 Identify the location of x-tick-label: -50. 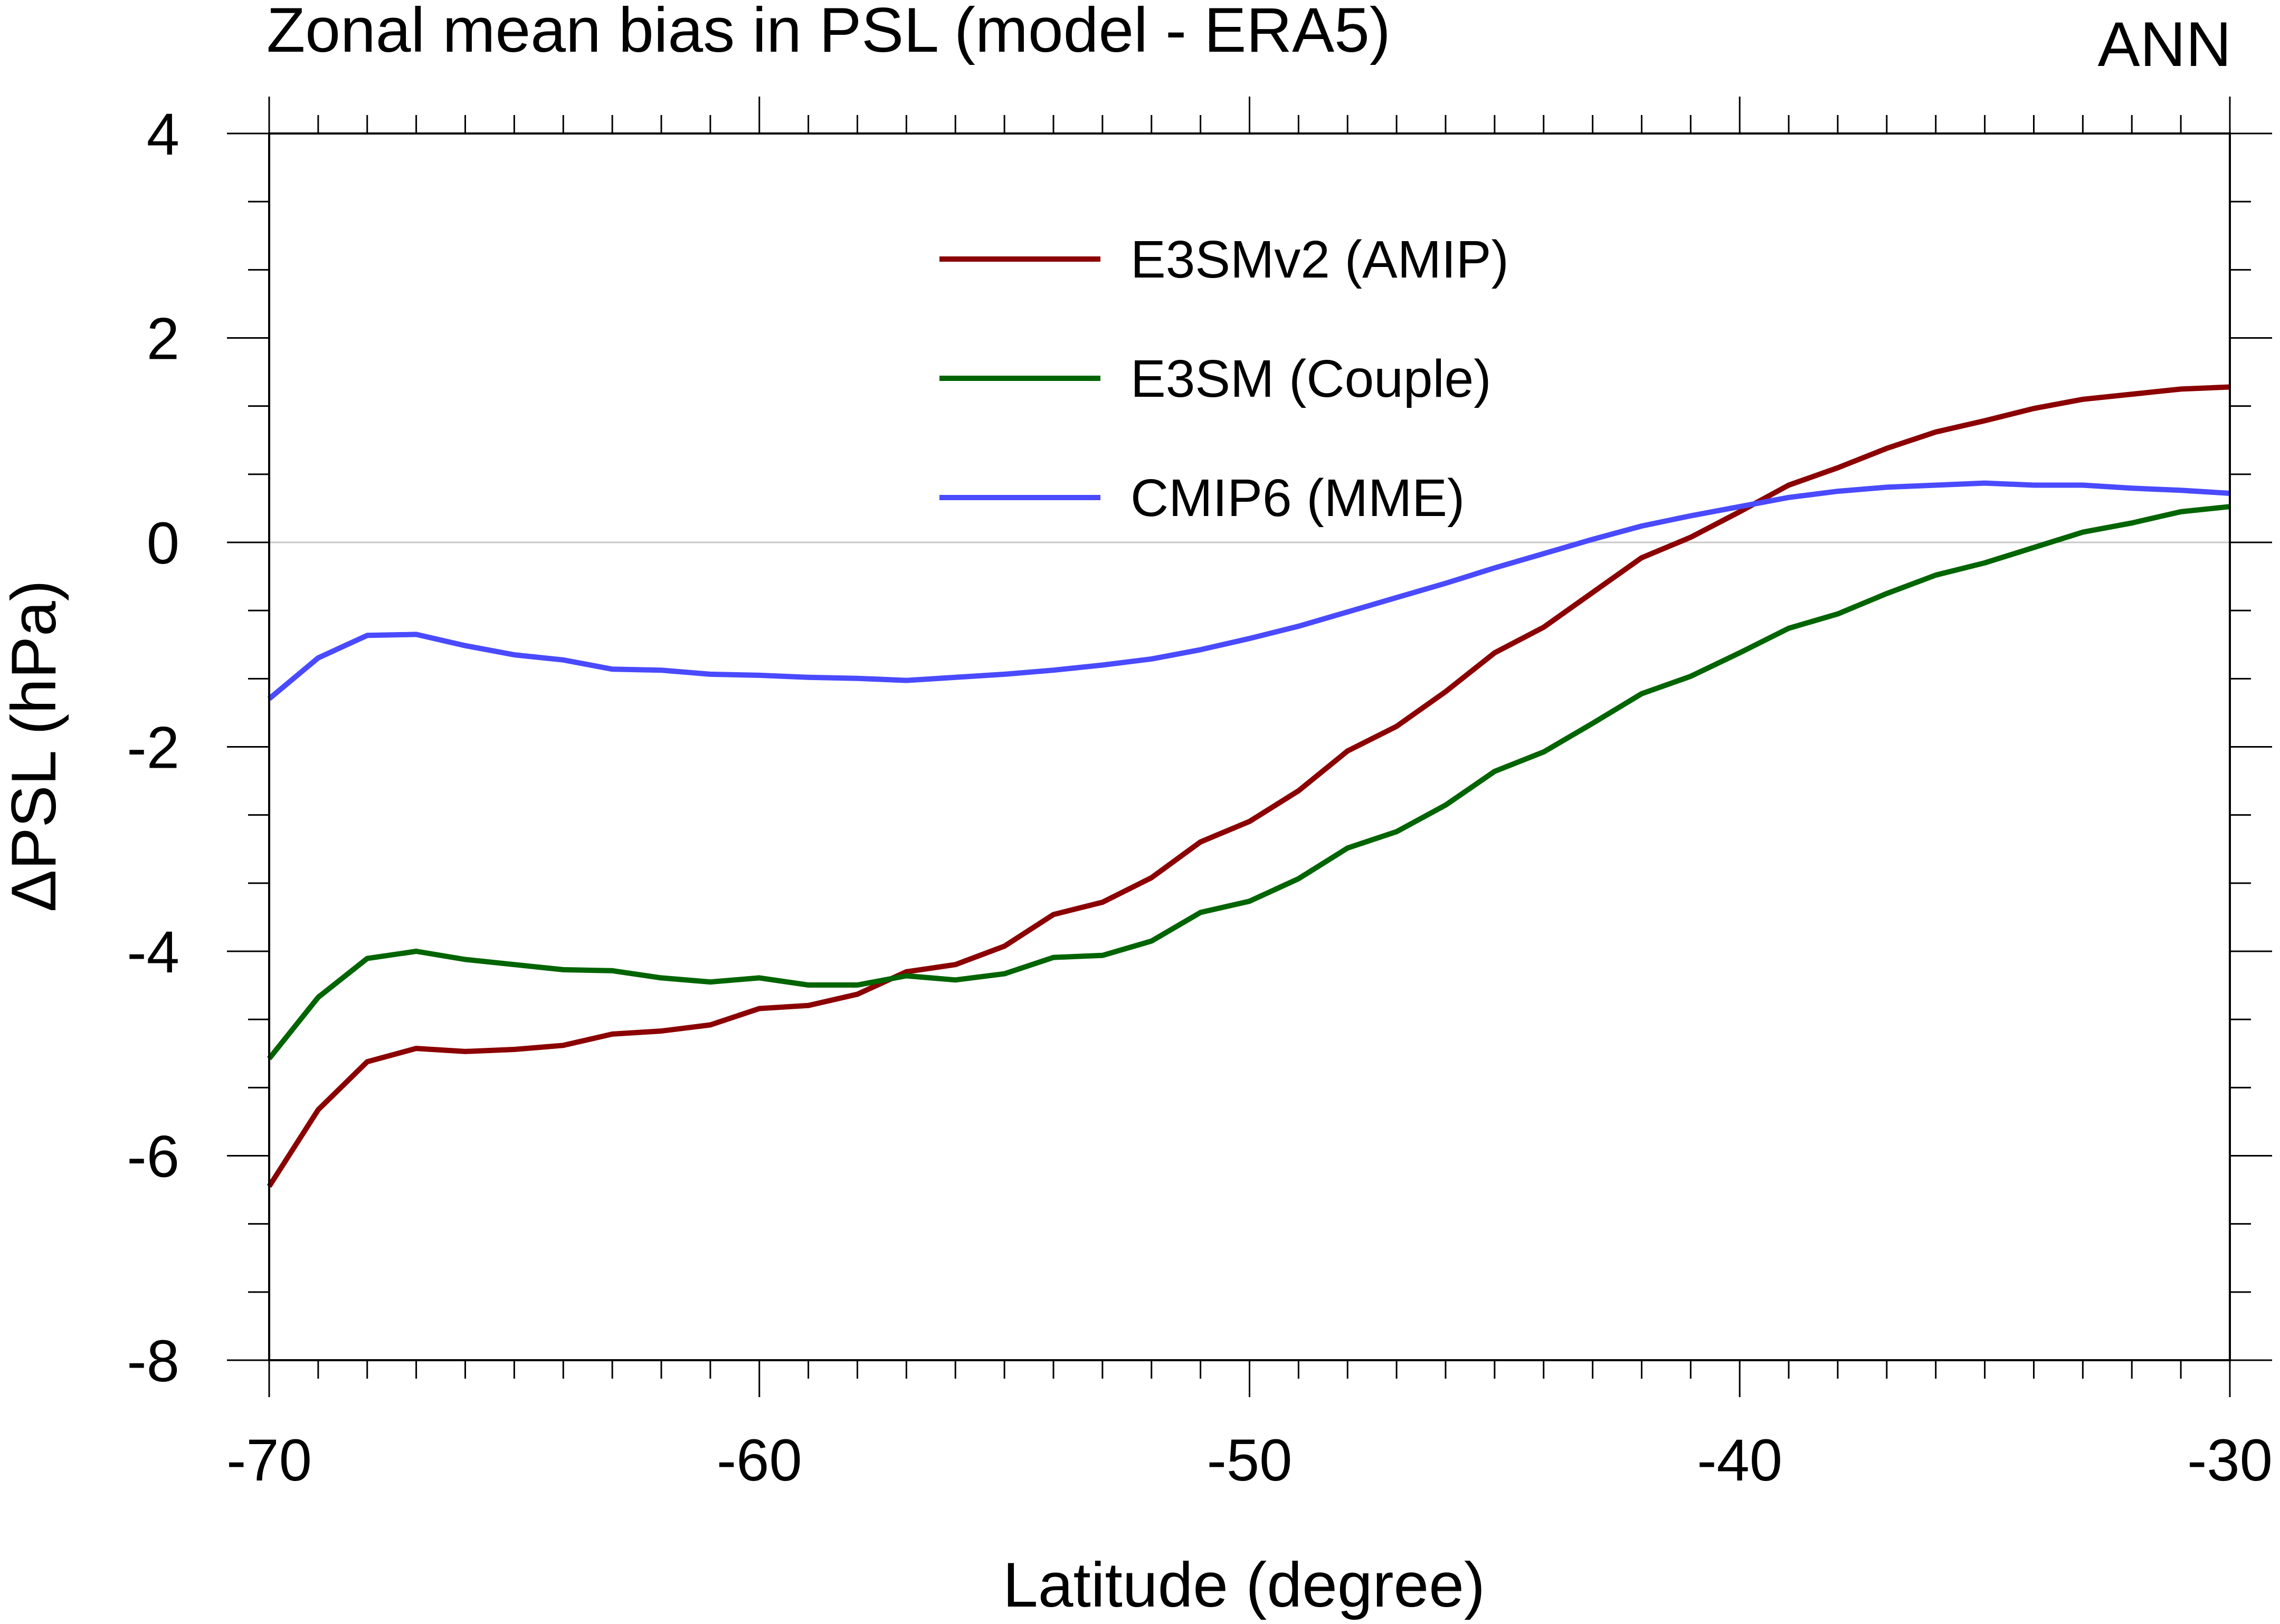
(1250, 1460).